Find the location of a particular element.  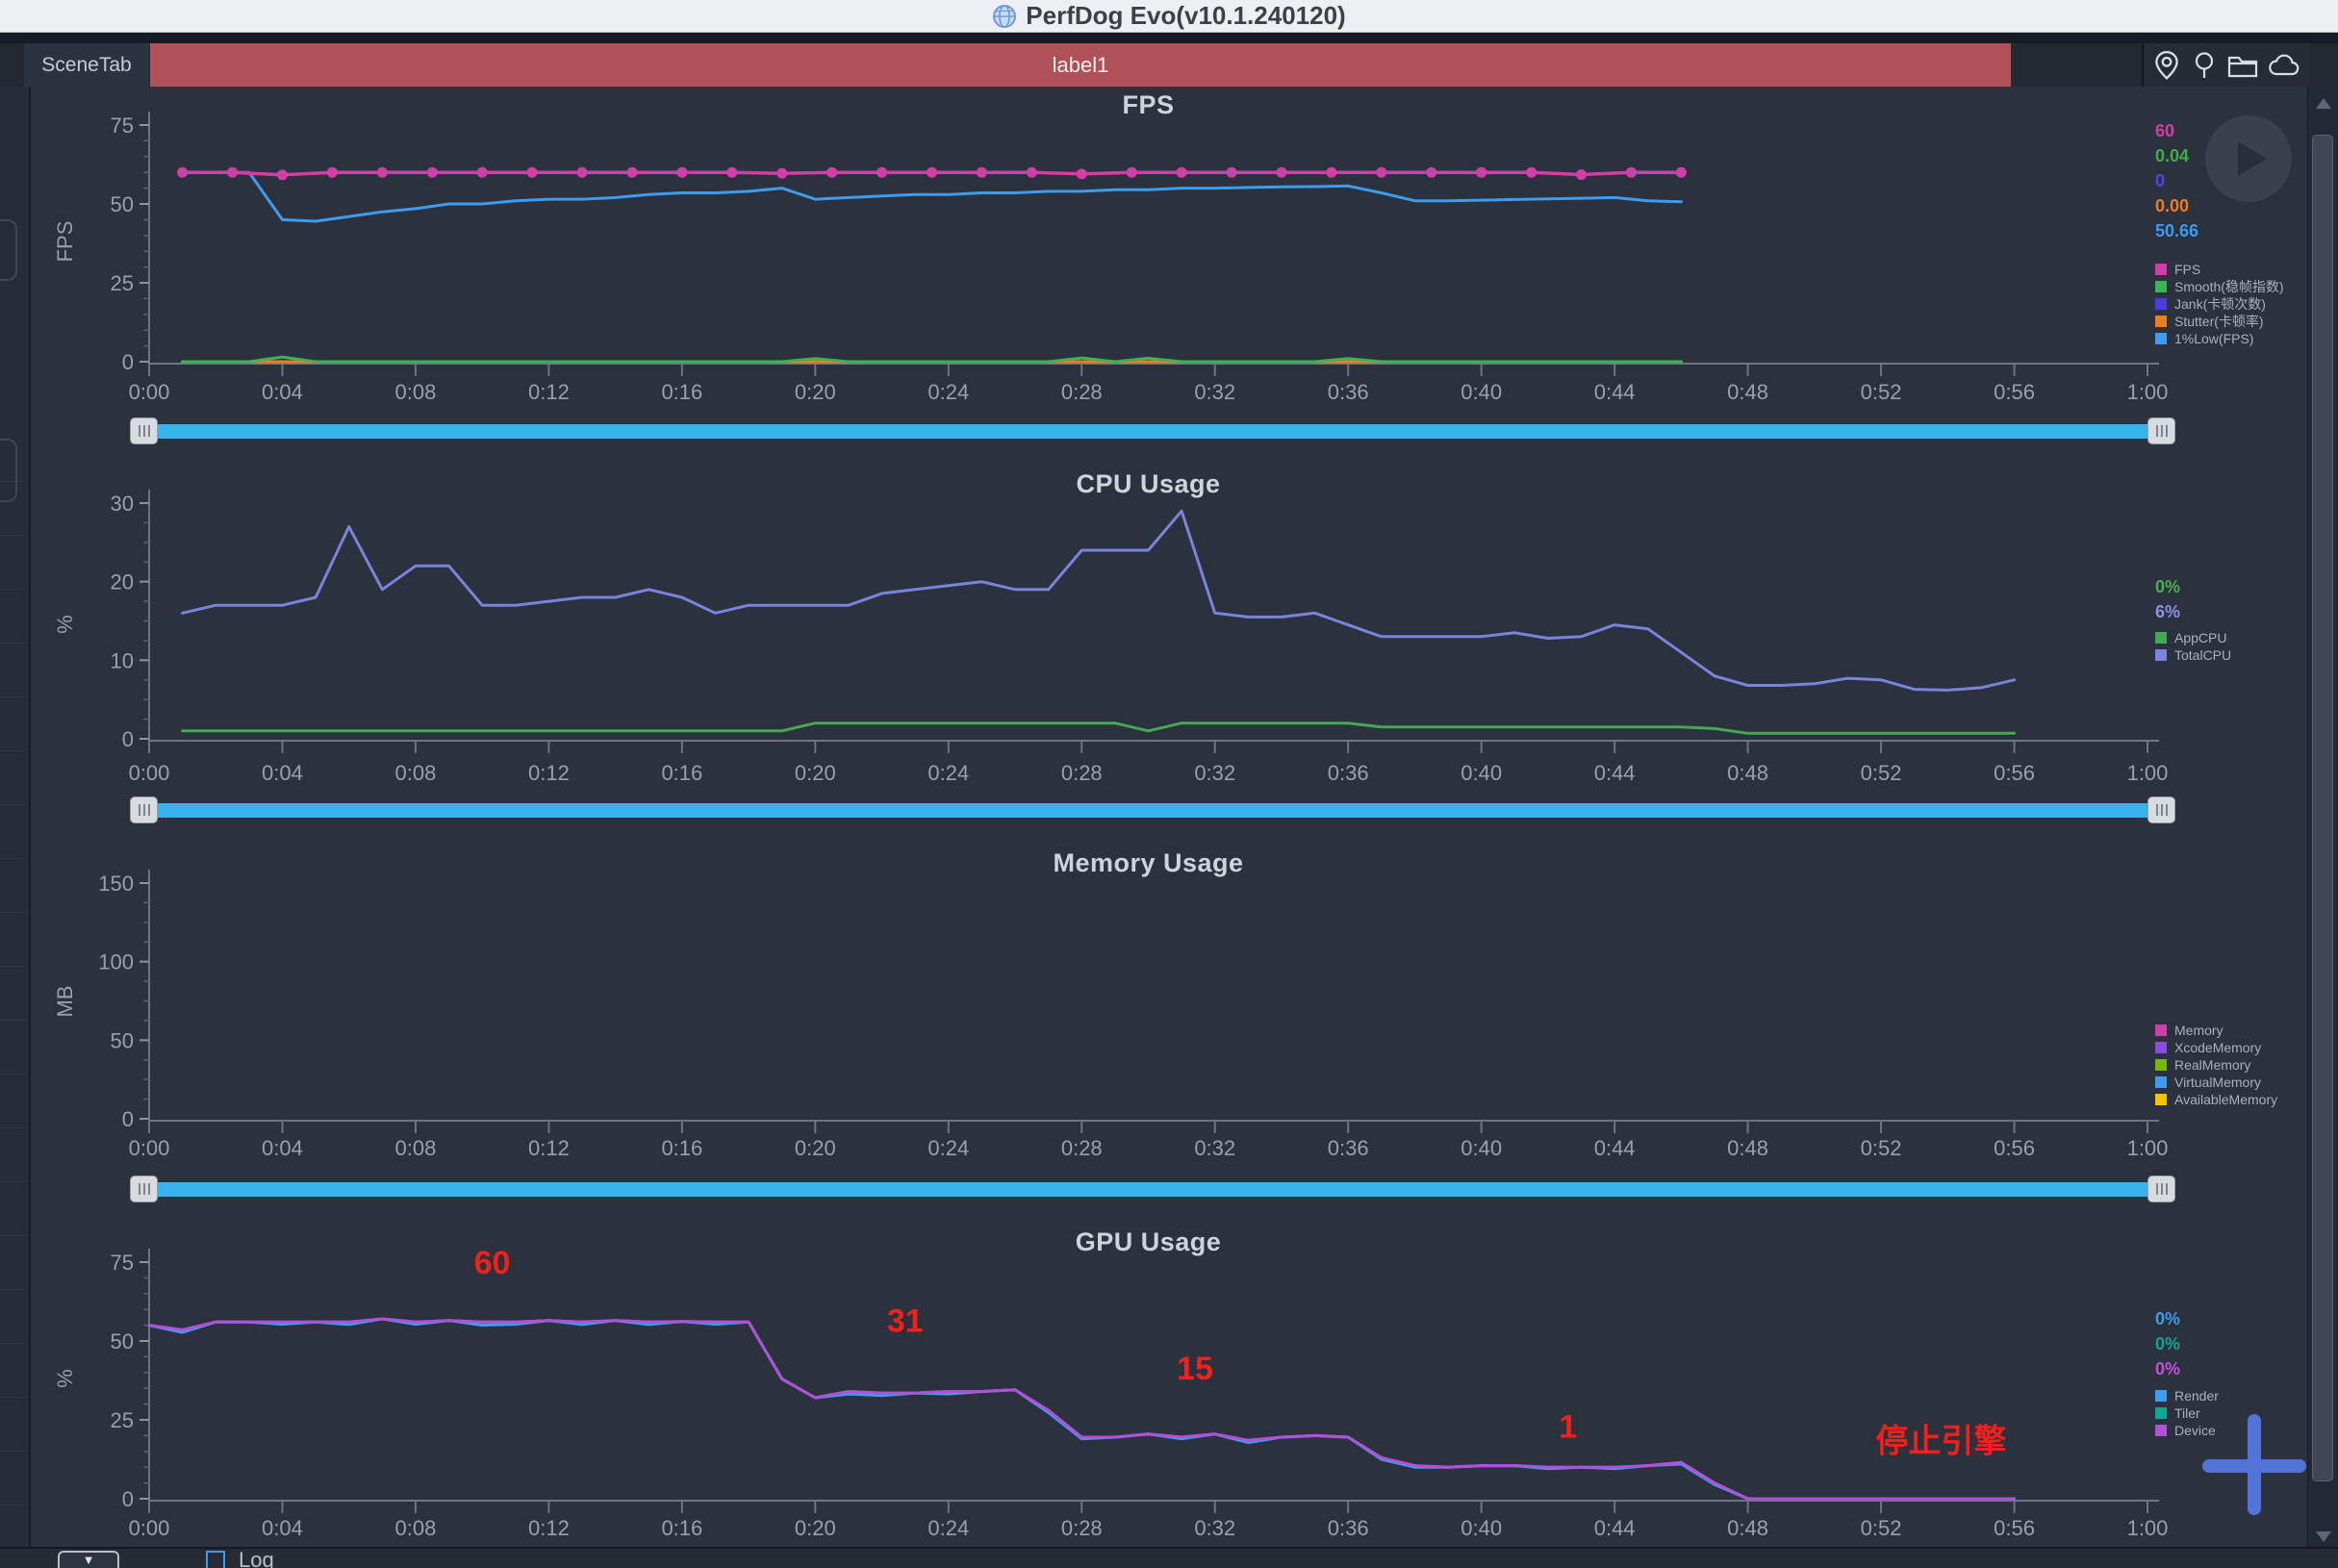

legend-label: Device is located at coordinates (2195, 1430).